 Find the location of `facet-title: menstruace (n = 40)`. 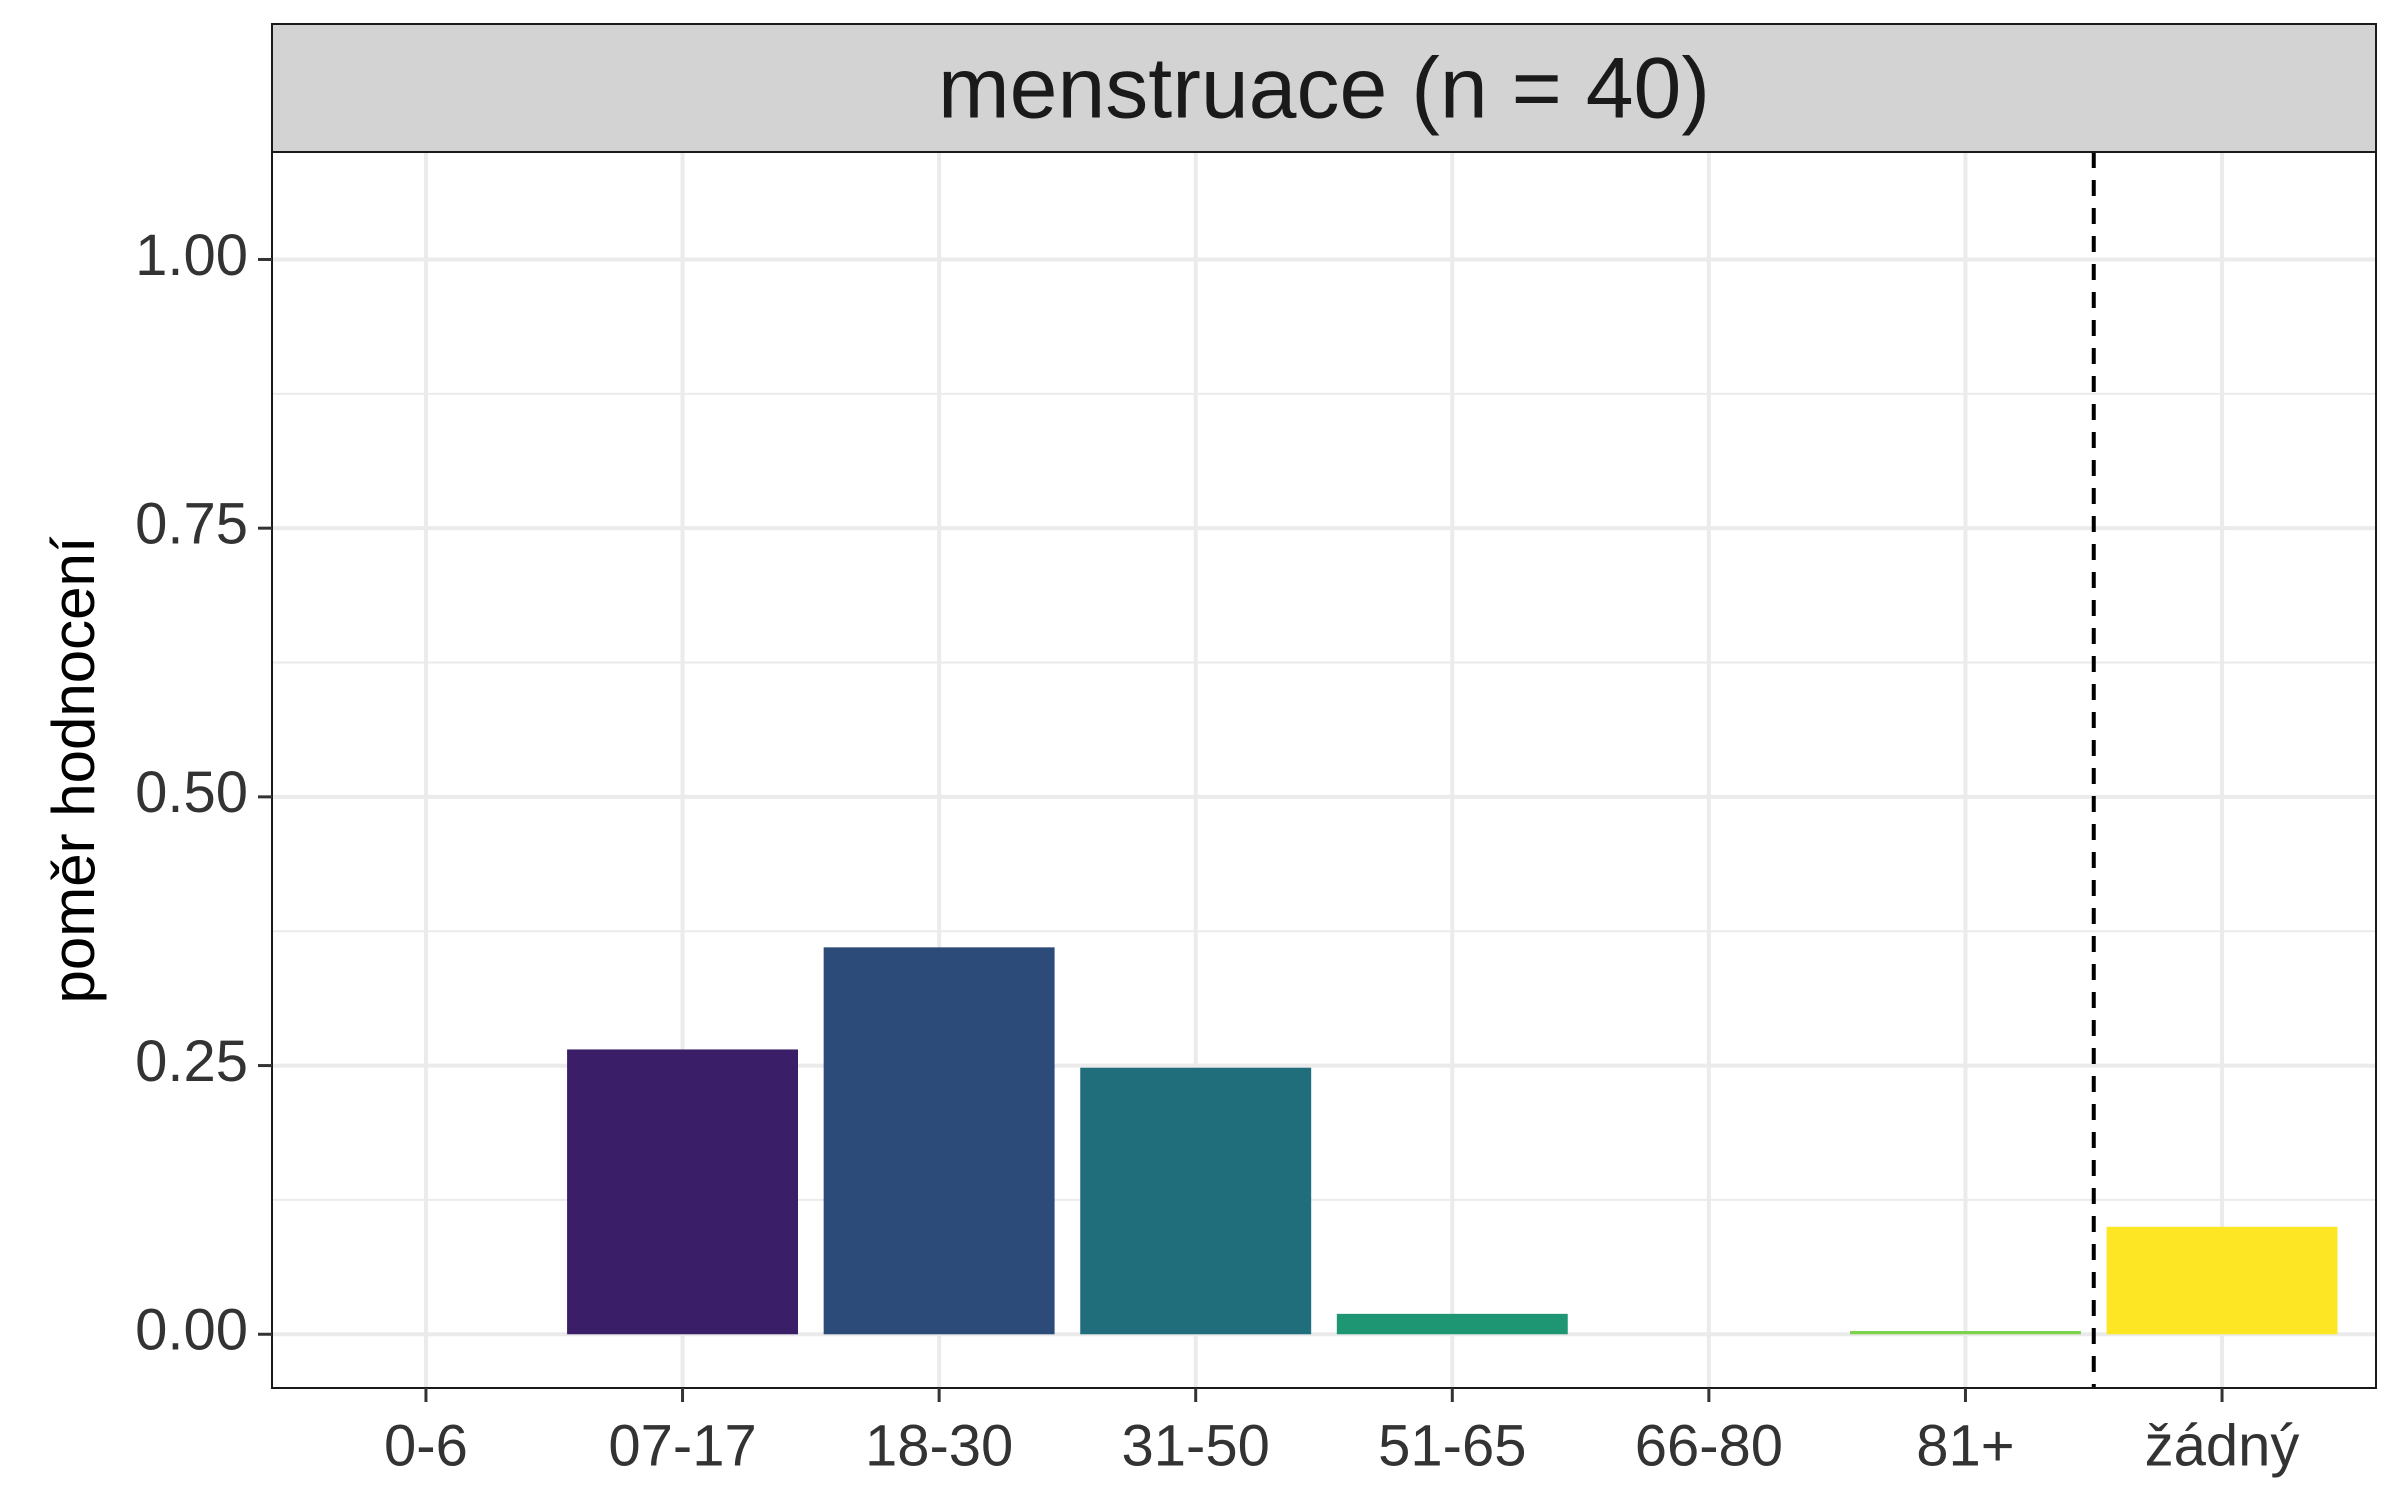

facet-title: menstruace (n = 40) is located at coordinates (1324, 89).